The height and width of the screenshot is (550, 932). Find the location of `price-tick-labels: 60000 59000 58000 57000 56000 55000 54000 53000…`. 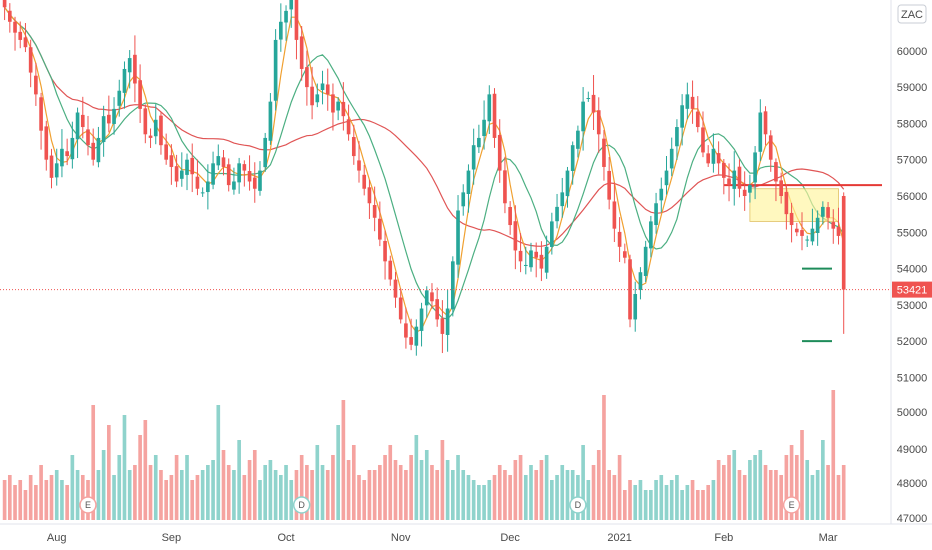

price-tick-labels: 60000 59000 58000 57000 56000 55000 54000 53000… is located at coordinates (912, 215).